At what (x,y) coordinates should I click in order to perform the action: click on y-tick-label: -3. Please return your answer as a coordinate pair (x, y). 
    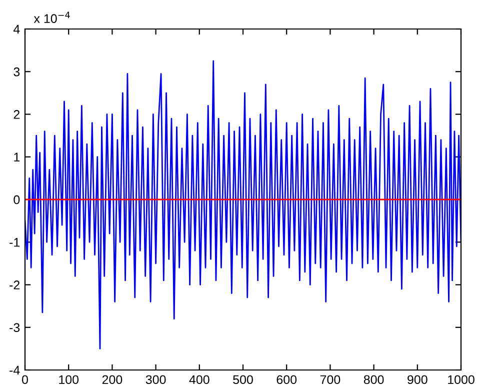
    Looking at the image, I should click on (15, 327).